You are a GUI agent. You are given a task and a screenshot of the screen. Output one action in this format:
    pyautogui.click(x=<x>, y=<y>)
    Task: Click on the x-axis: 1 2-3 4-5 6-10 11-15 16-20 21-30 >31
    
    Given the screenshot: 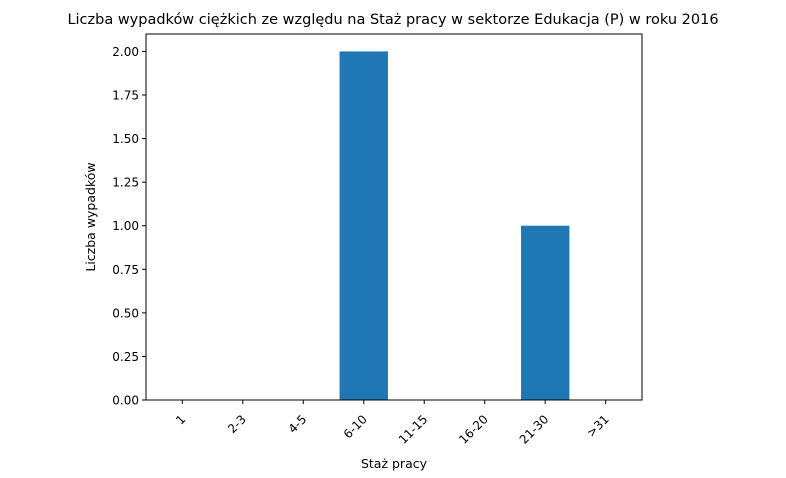 What is the action you would take?
    pyautogui.click(x=392, y=423)
    